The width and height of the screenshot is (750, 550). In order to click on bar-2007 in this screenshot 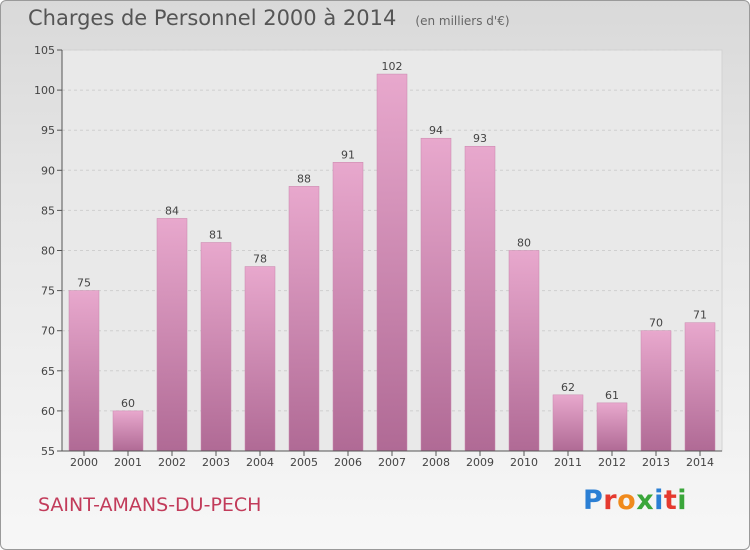, I will do `click(392, 262)`.